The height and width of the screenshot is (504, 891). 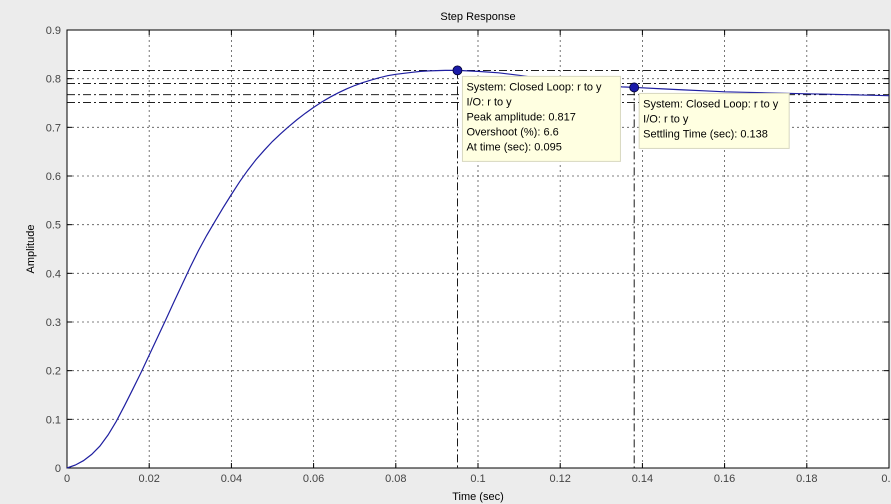 What do you see at coordinates (53, 372) in the screenshot?
I see `y-tick-label: 0.2` at bounding box center [53, 372].